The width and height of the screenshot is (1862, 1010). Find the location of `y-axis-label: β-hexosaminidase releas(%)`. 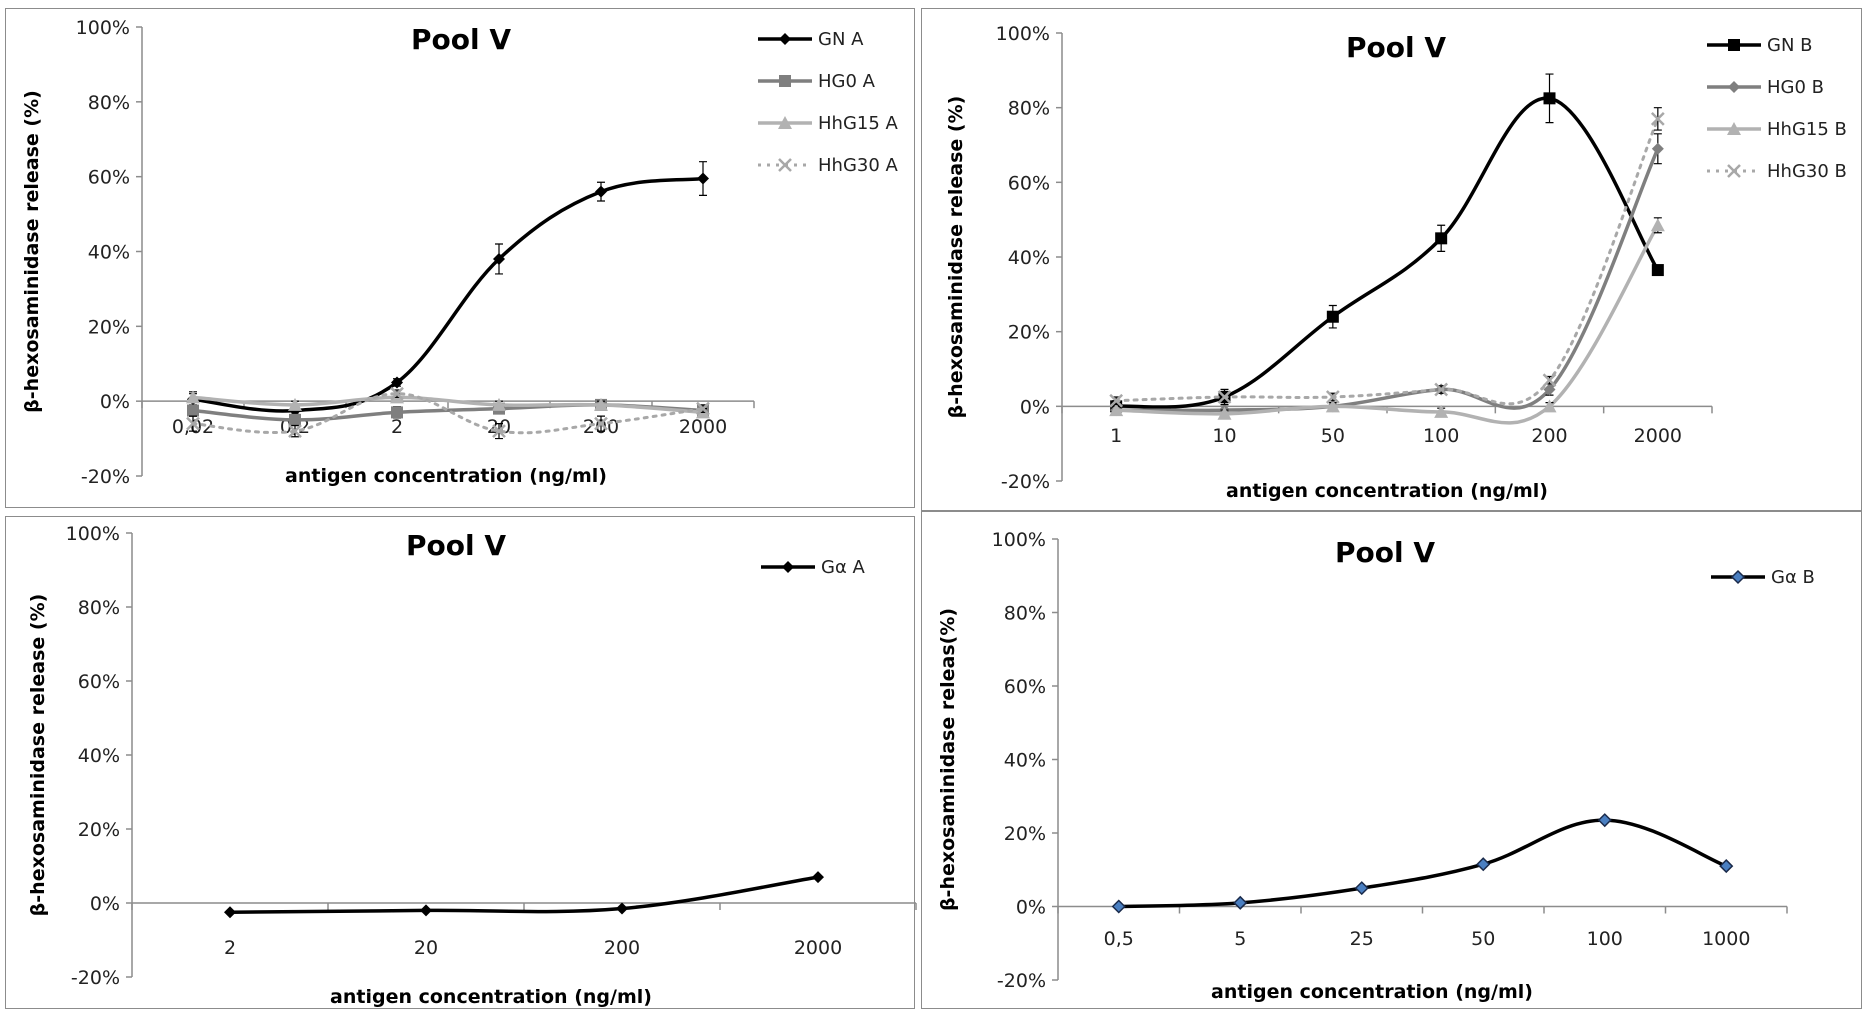

y-axis-label: β-hexosaminidase releas(%) is located at coordinates (948, 759).